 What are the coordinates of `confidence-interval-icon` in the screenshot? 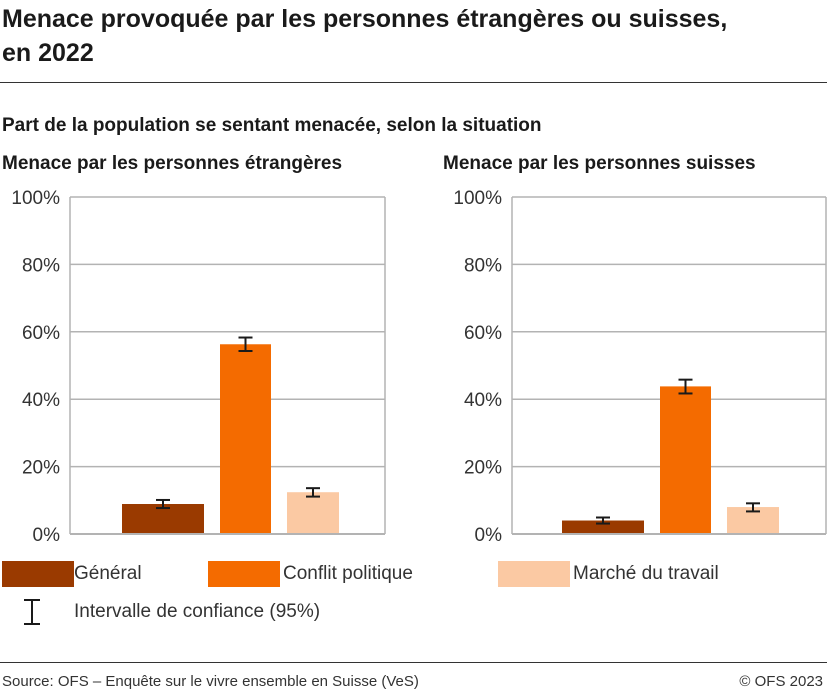 It's located at (32, 612).